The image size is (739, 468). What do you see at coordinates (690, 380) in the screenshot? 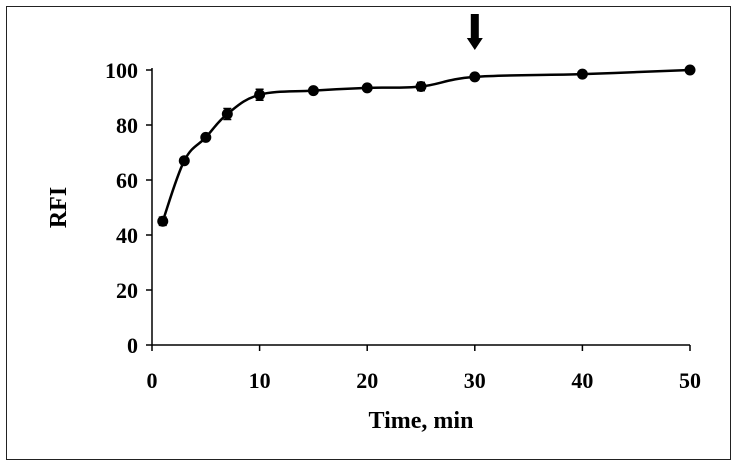
I see `x-tick-label: 50` at bounding box center [690, 380].